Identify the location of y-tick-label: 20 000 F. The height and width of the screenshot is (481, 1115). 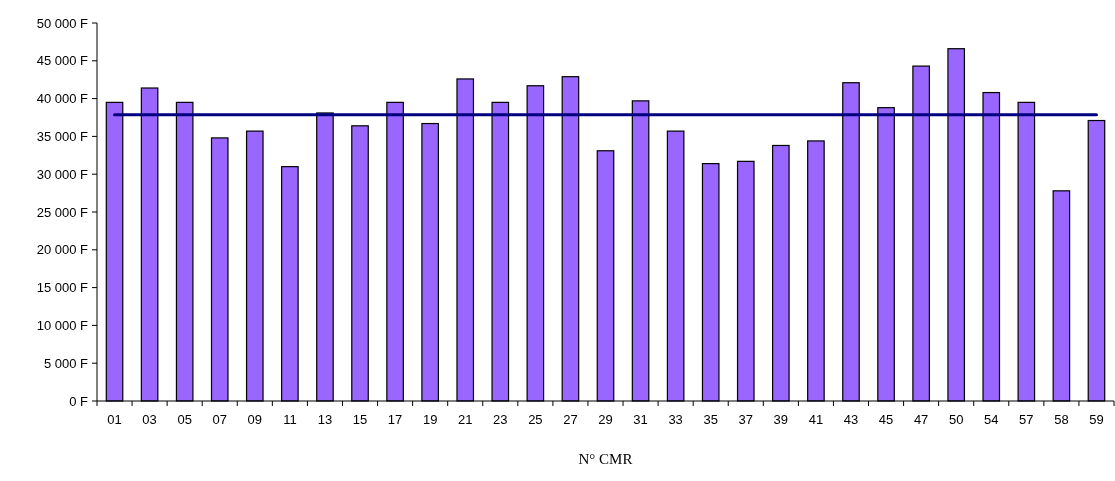
(62, 250).